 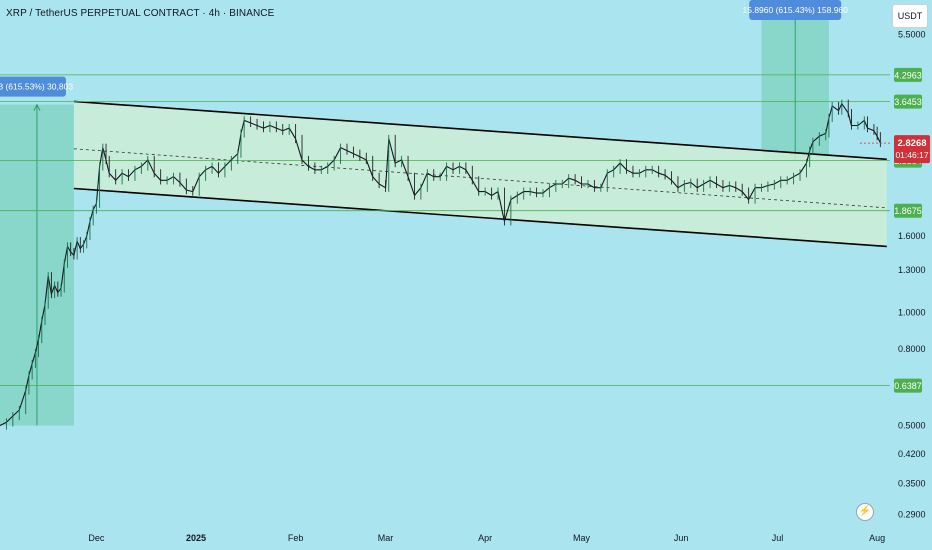 I want to click on channel-middle-line, so click(x=480, y=178).